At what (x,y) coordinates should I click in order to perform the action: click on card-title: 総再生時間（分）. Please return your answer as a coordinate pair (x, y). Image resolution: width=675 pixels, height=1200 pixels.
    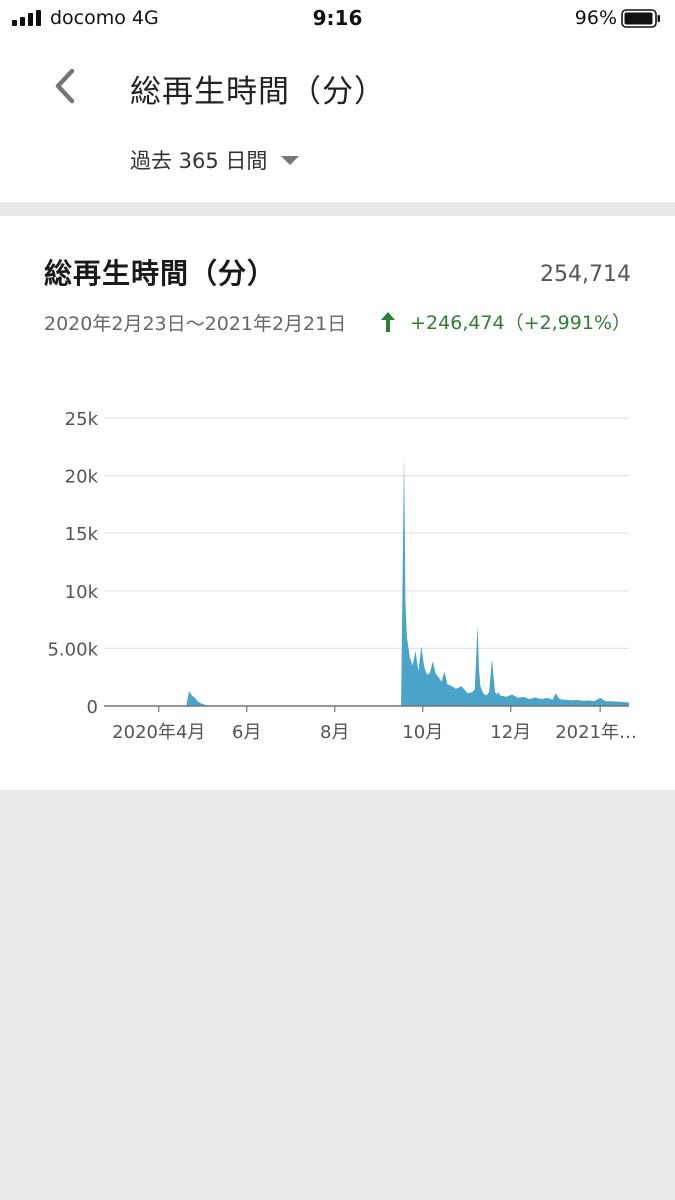
    Looking at the image, I should click on (160, 273).